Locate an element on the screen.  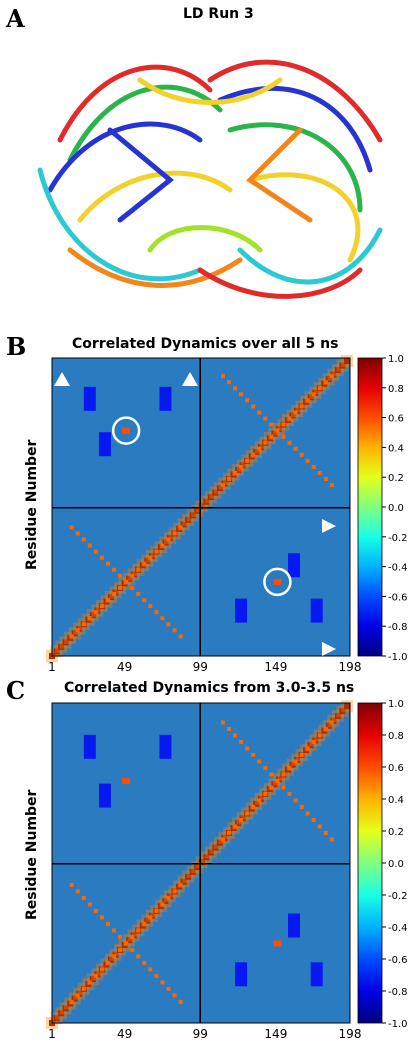
colorbar is located at coordinates (370, 507).